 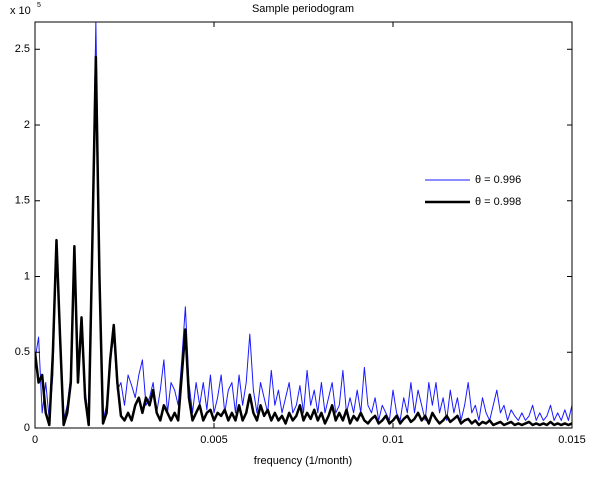 What do you see at coordinates (22, 201) in the screenshot?
I see `y-tick-label: 1.5` at bounding box center [22, 201].